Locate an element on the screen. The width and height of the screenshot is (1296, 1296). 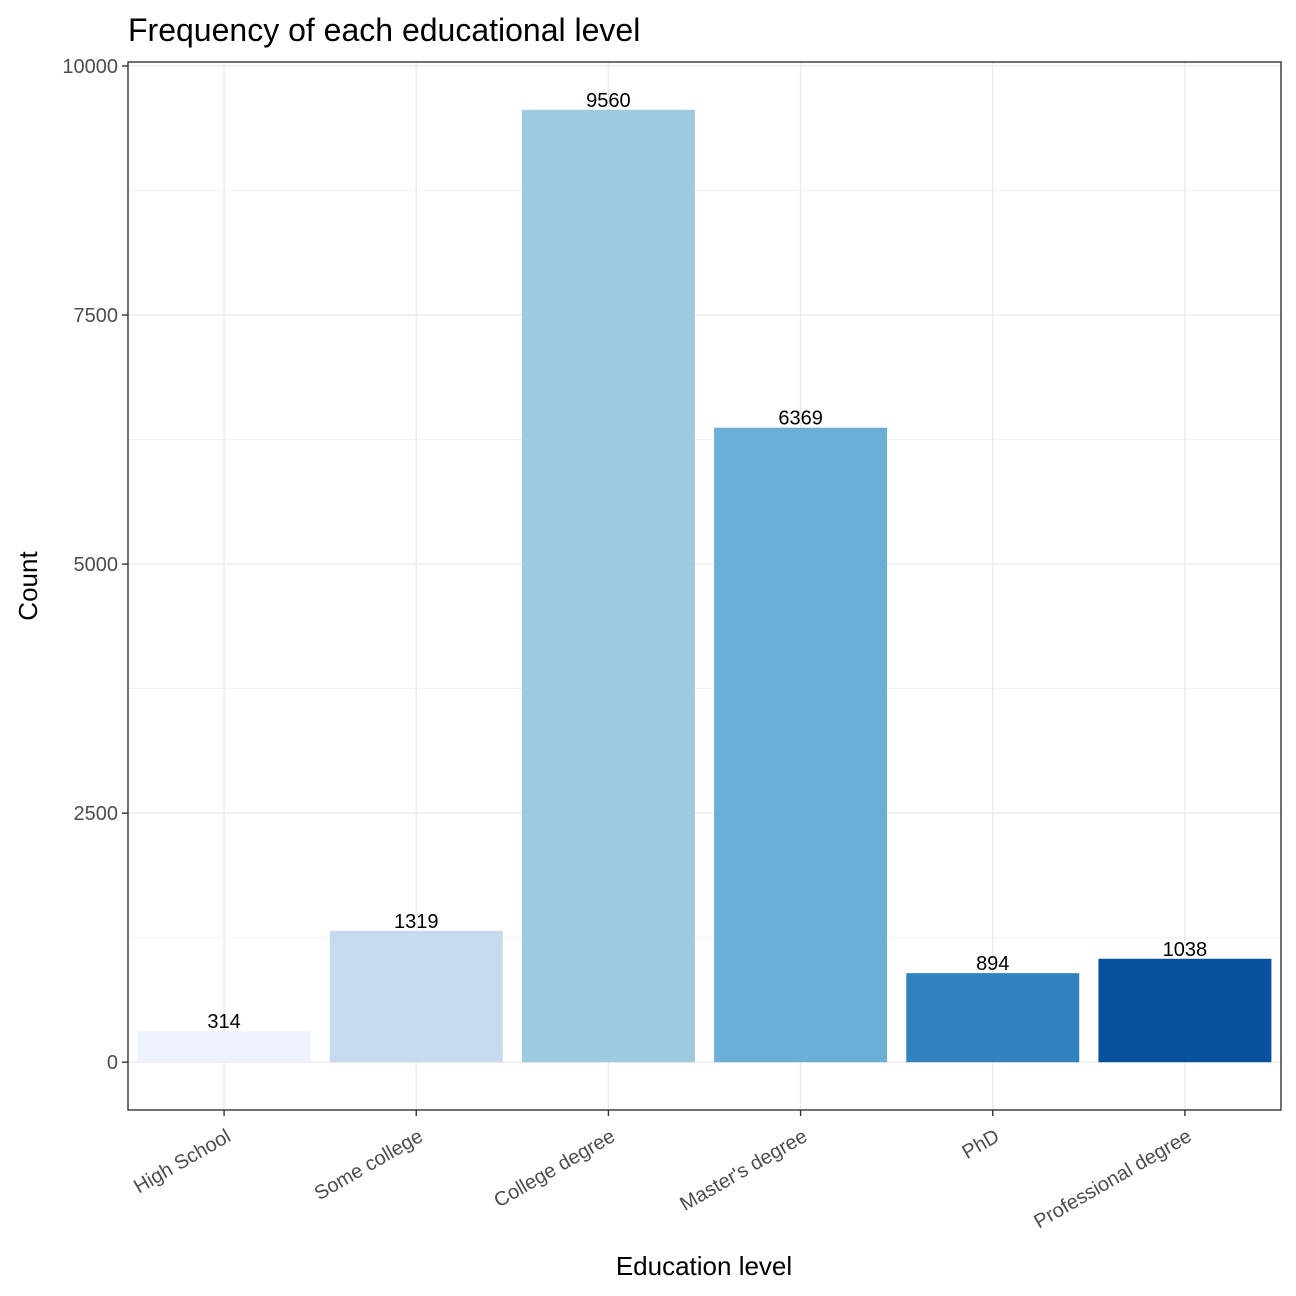
x-tick-label: Master's degree is located at coordinates (743, 1170).